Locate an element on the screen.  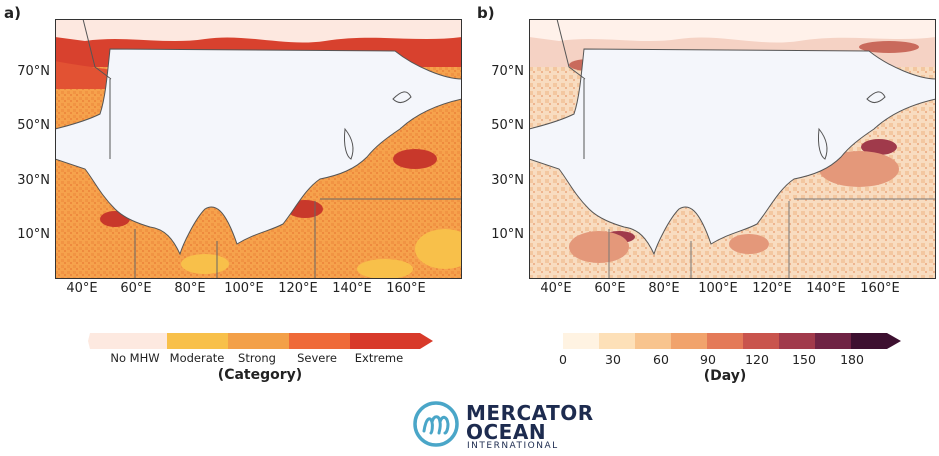
logo-line-2: OCEAN is located at coordinates (506, 432).